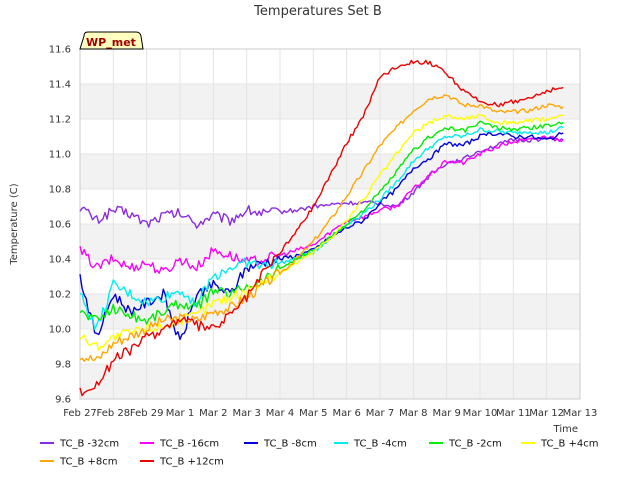 This screenshot has width=640, height=480. Describe the element at coordinates (513, 413) in the screenshot. I see `x-tick-label: Mar 11` at that location.